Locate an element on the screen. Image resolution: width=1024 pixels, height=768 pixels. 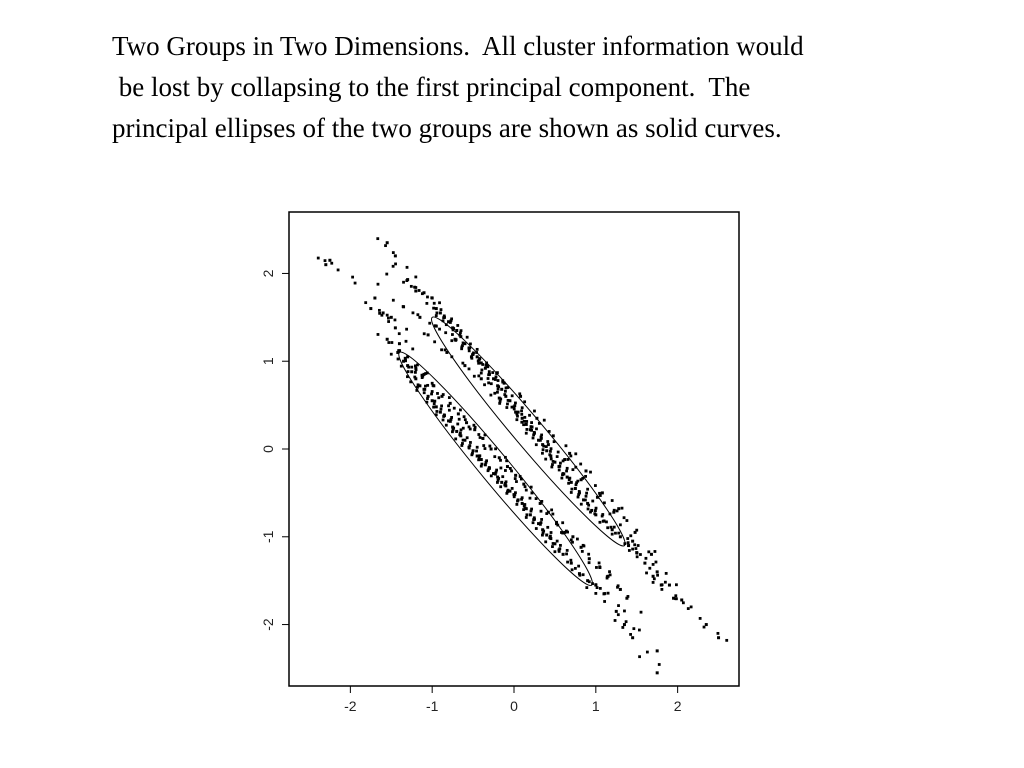
y-tick-label: -2 is located at coordinates (268, 624).